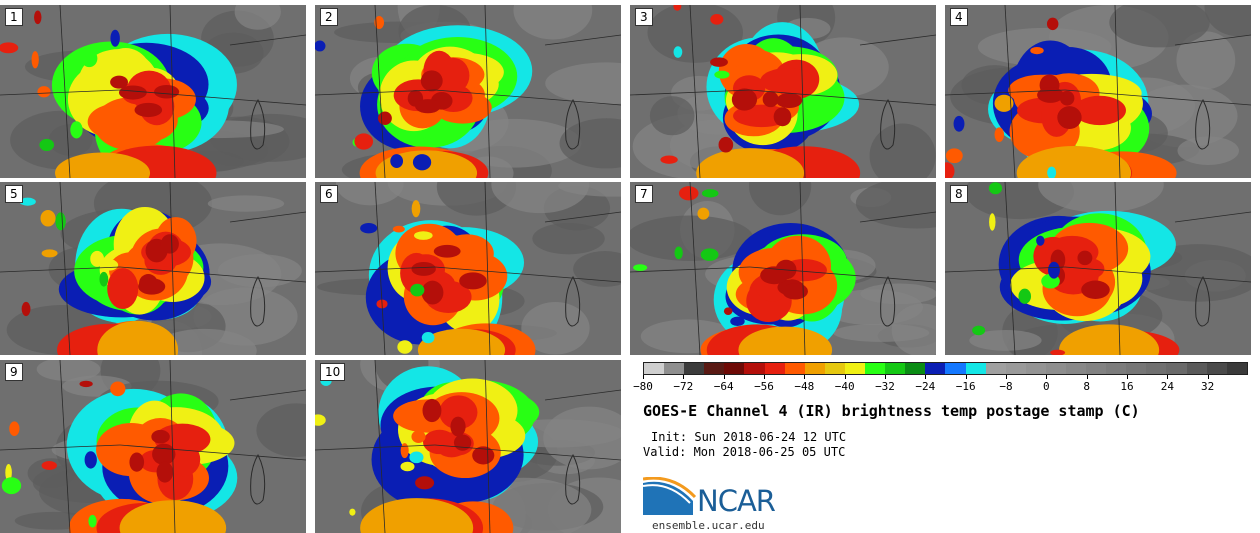 The width and height of the screenshot is (1260, 533). Describe the element at coordinates (885, 386) in the screenshot. I see `colorbar-tick-label: −32` at that location.